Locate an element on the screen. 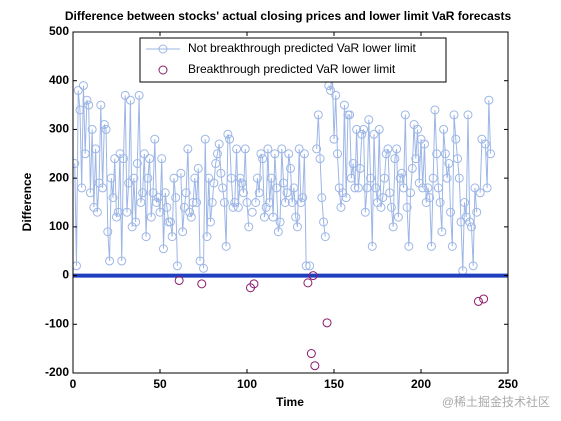  y-tick-label: 500 is located at coordinates (59, 31).